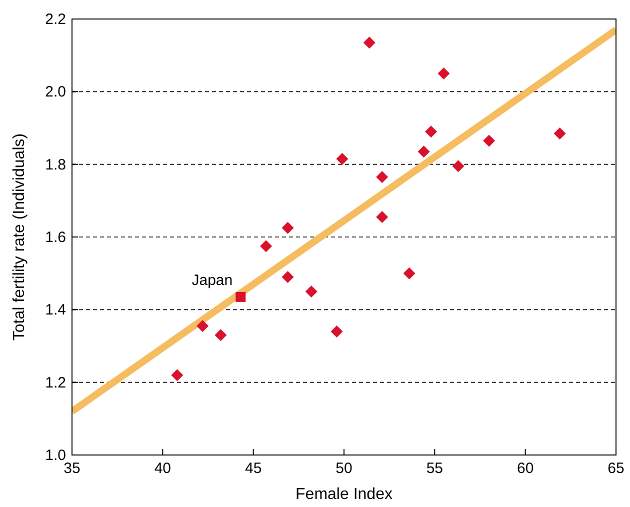  What do you see at coordinates (525, 468) in the screenshot?
I see `x-tick-label: 60` at bounding box center [525, 468].